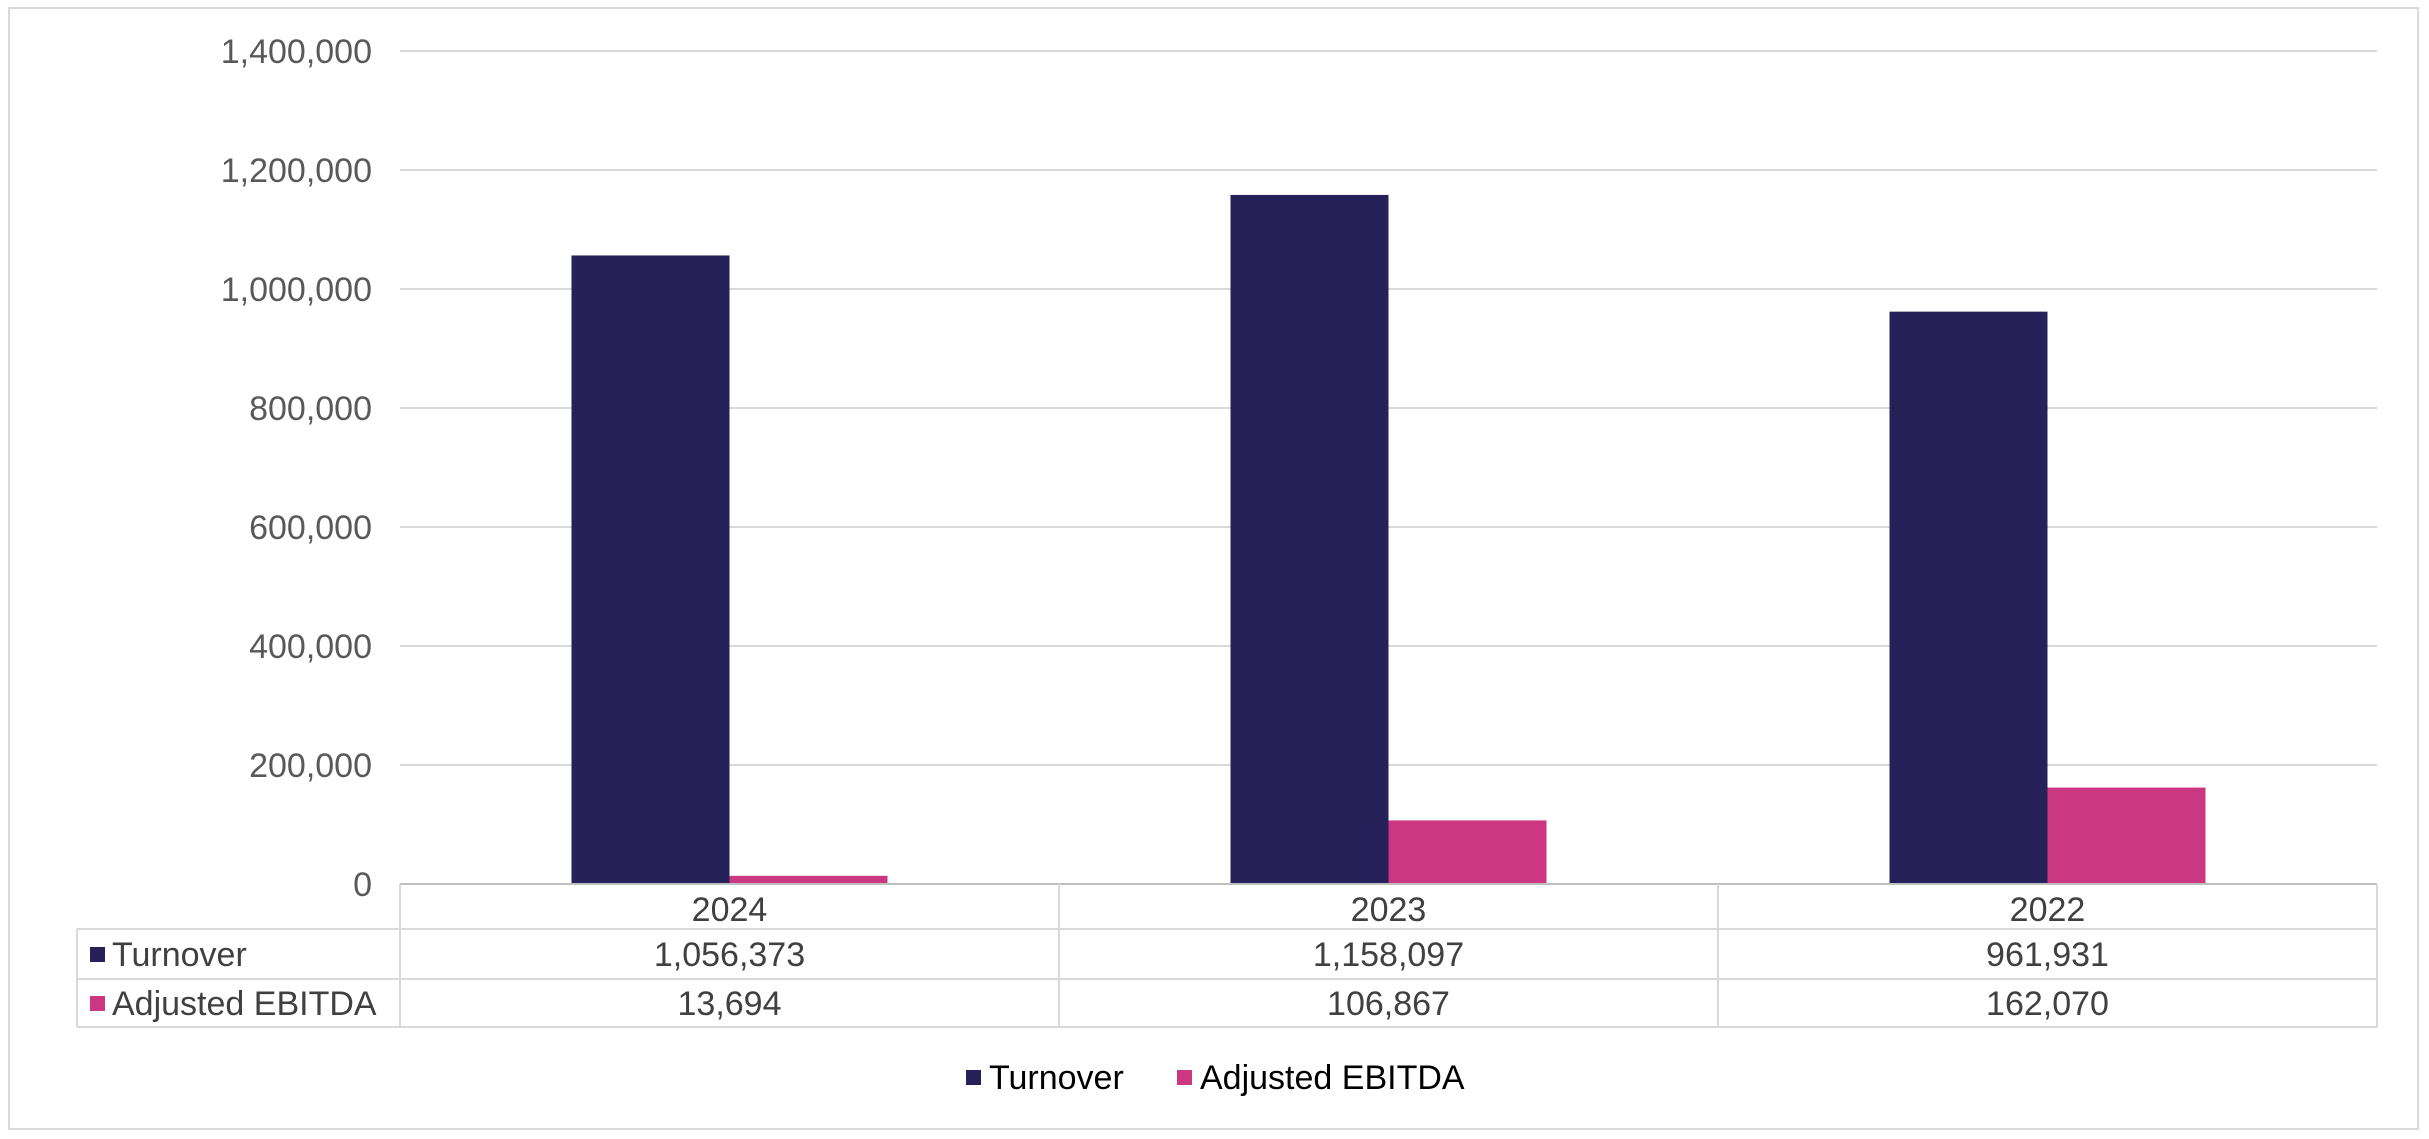  Describe the element at coordinates (296, 290) in the screenshot. I see `y-tick-label: 1,000,000` at that location.